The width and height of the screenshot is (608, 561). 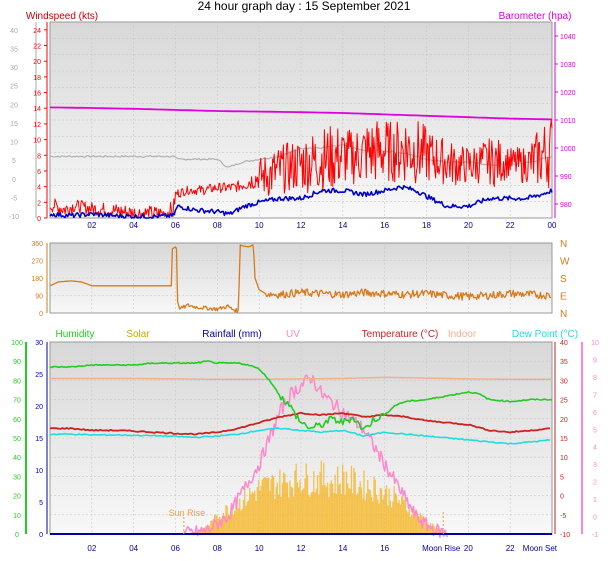 I want to click on uv-tick-label: 8, so click(x=595, y=378).